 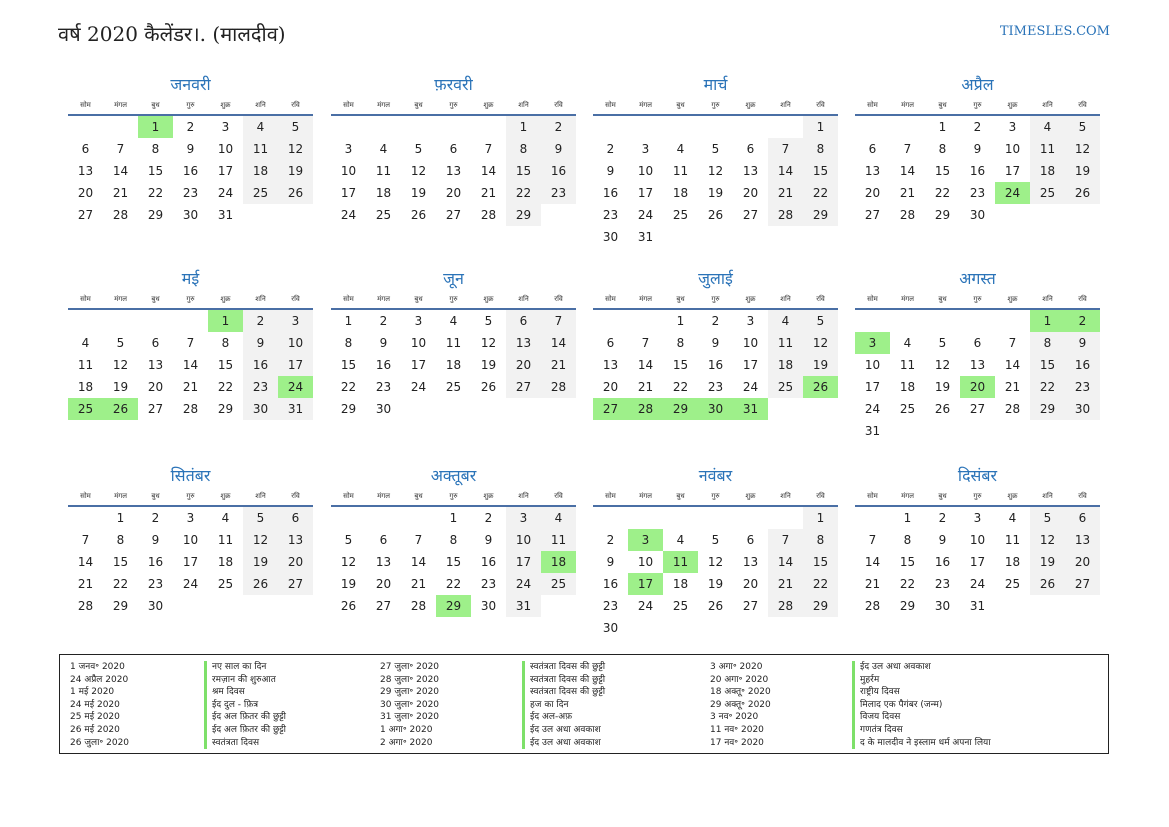 What do you see at coordinates (1054, 31) in the screenshot?
I see `site-link: TIMESLES.COM` at bounding box center [1054, 31].